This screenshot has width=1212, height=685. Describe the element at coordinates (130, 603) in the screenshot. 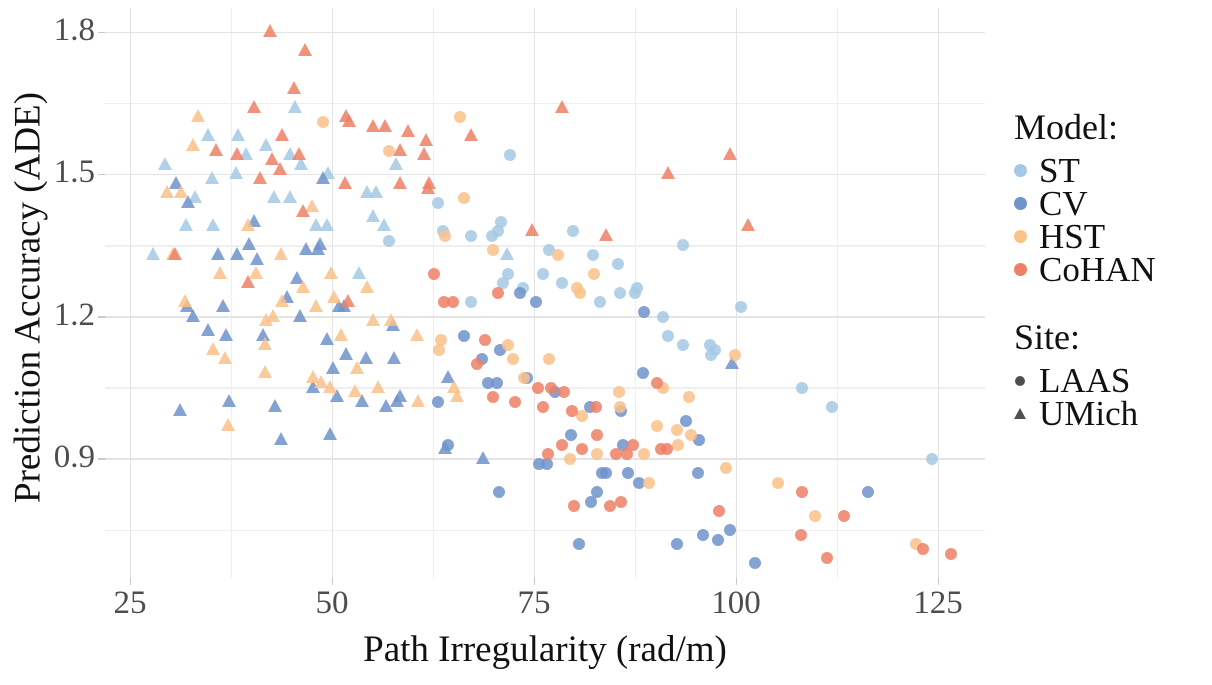

I see `x-axis-tick-label: 25` at that location.